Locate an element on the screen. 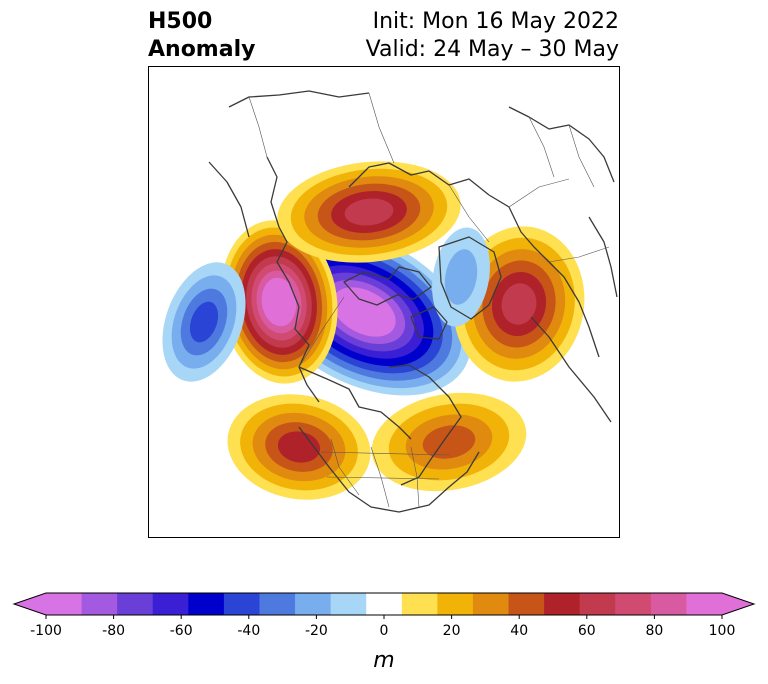 This screenshot has height=684, width=768. colorbar-tick-label: 80 is located at coordinates (654, 631).